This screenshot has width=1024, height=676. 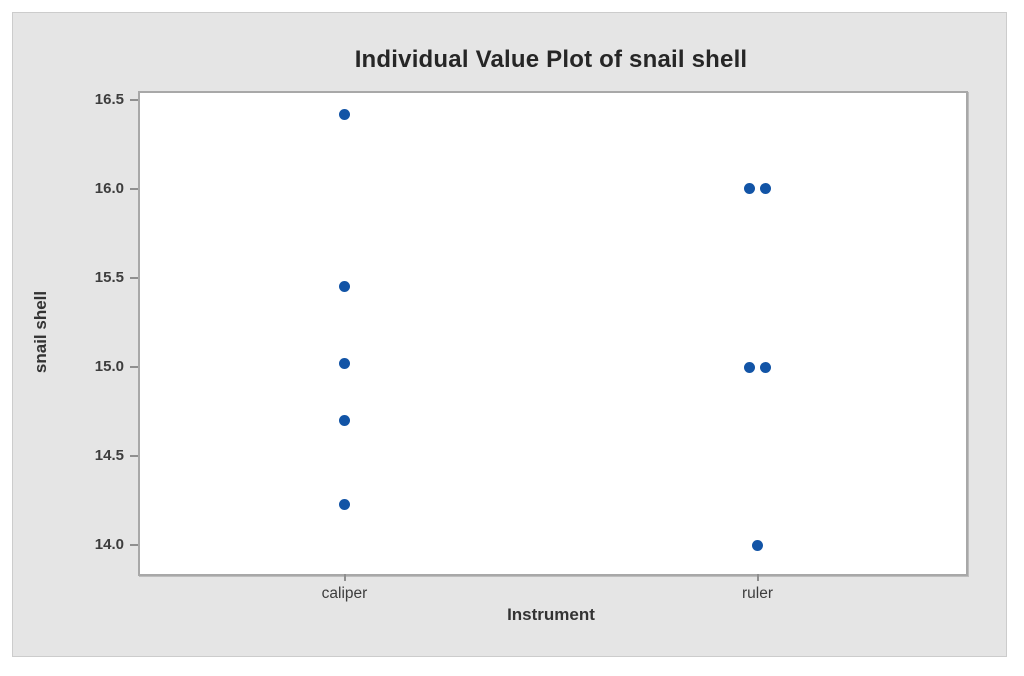 What do you see at coordinates (109, 278) in the screenshot?
I see `y-tick-label: 15.5` at bounding box center [109, 278].